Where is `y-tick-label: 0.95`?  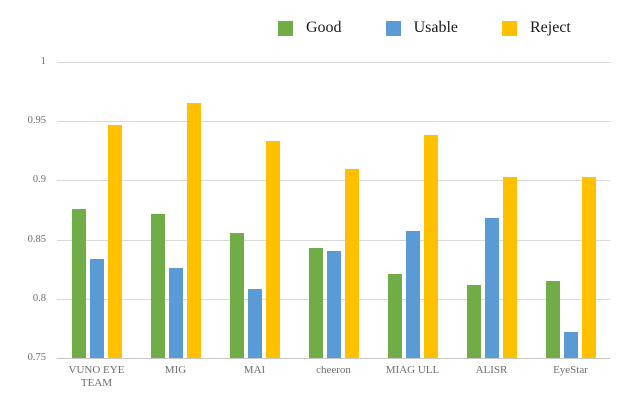 y-tick-label: 0.95 is located at coordinates (36, 121).